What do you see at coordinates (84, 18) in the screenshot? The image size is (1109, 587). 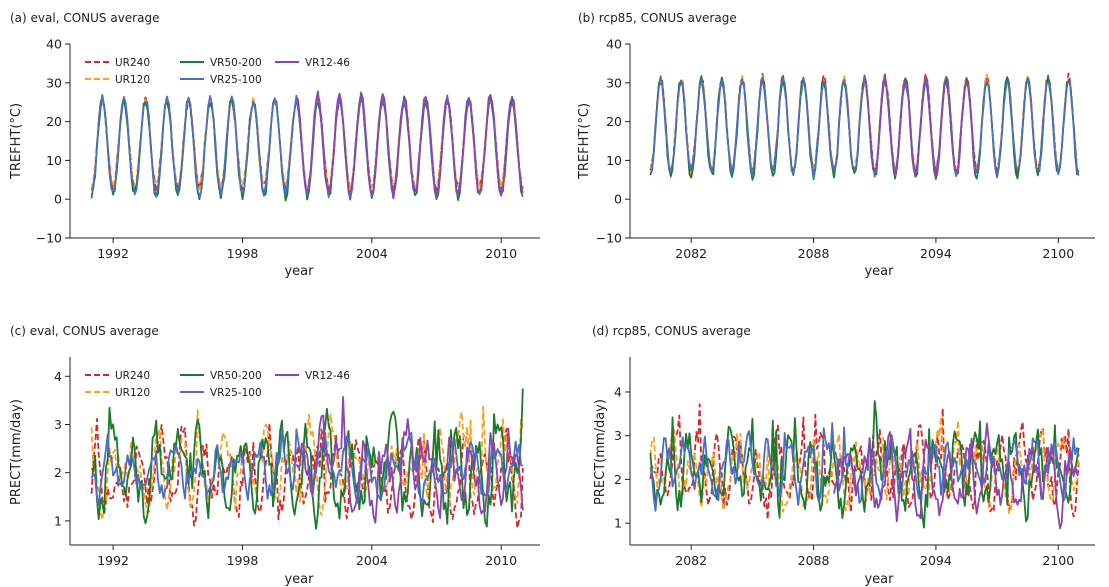 I see `panel-title: (a) eval, CONUS average` at bounding box center [84, 18].